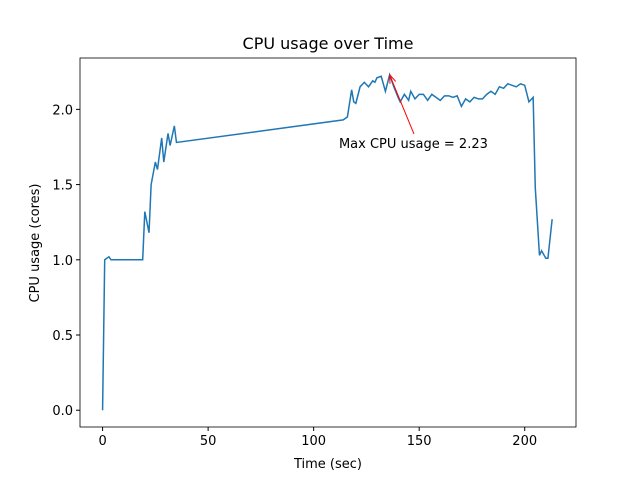  Describe the element at coordinates (313, 441) in the screenshot. I see `x-tick-label: 100` at that location.